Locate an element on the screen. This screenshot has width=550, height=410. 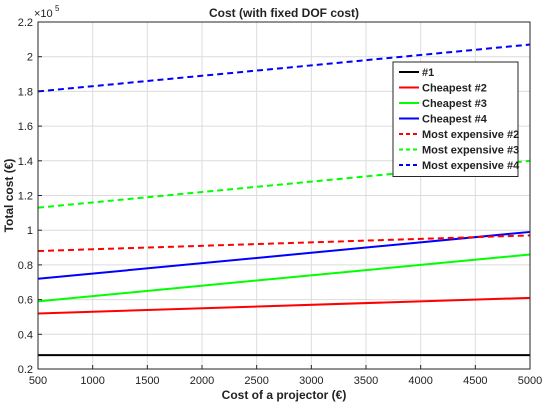
x-tick-label: 2000 is located at coordinates (202, 381).